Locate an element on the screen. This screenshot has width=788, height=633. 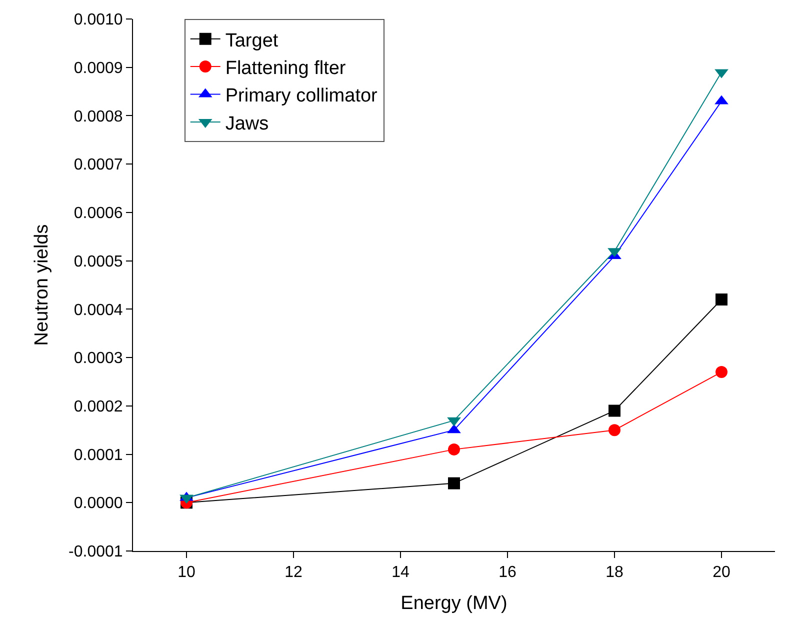
y-tick-label: 0.0006 is located at coordinates (98, 213).